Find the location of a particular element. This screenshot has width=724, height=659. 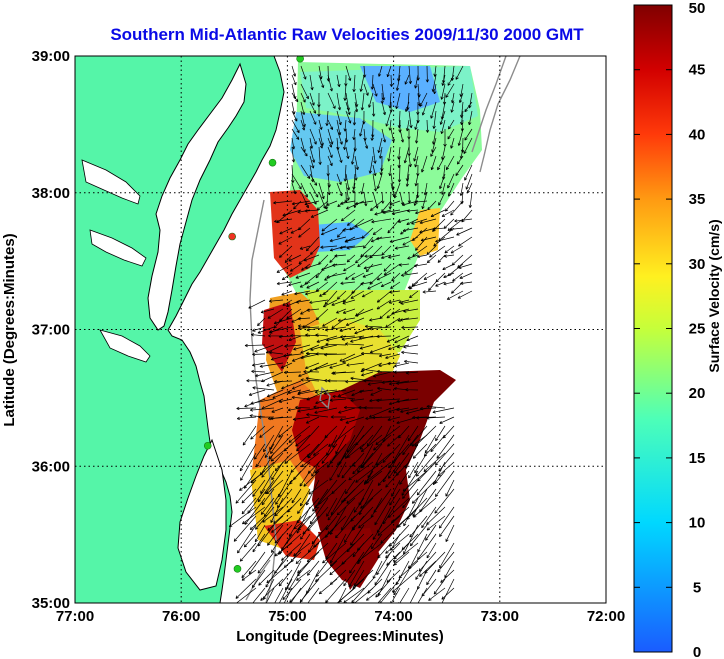

colorbar-tick-label: 15 is located at coordinates (697, 458).